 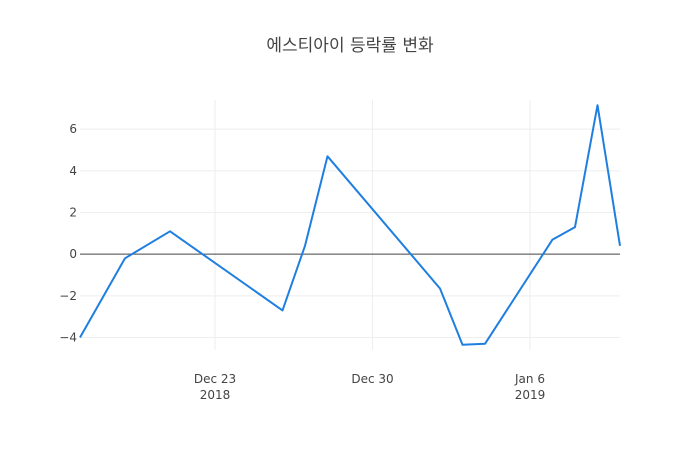 What do you see at coordinates (215, 379) in the screenshot?
I see `x-tick-label: Dec 23` at bounding box center [215, 379].